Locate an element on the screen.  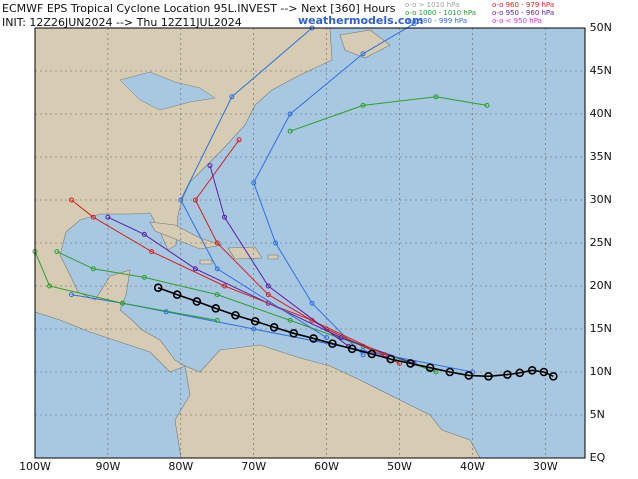
great-lakes is located at coordinates (167, 91).